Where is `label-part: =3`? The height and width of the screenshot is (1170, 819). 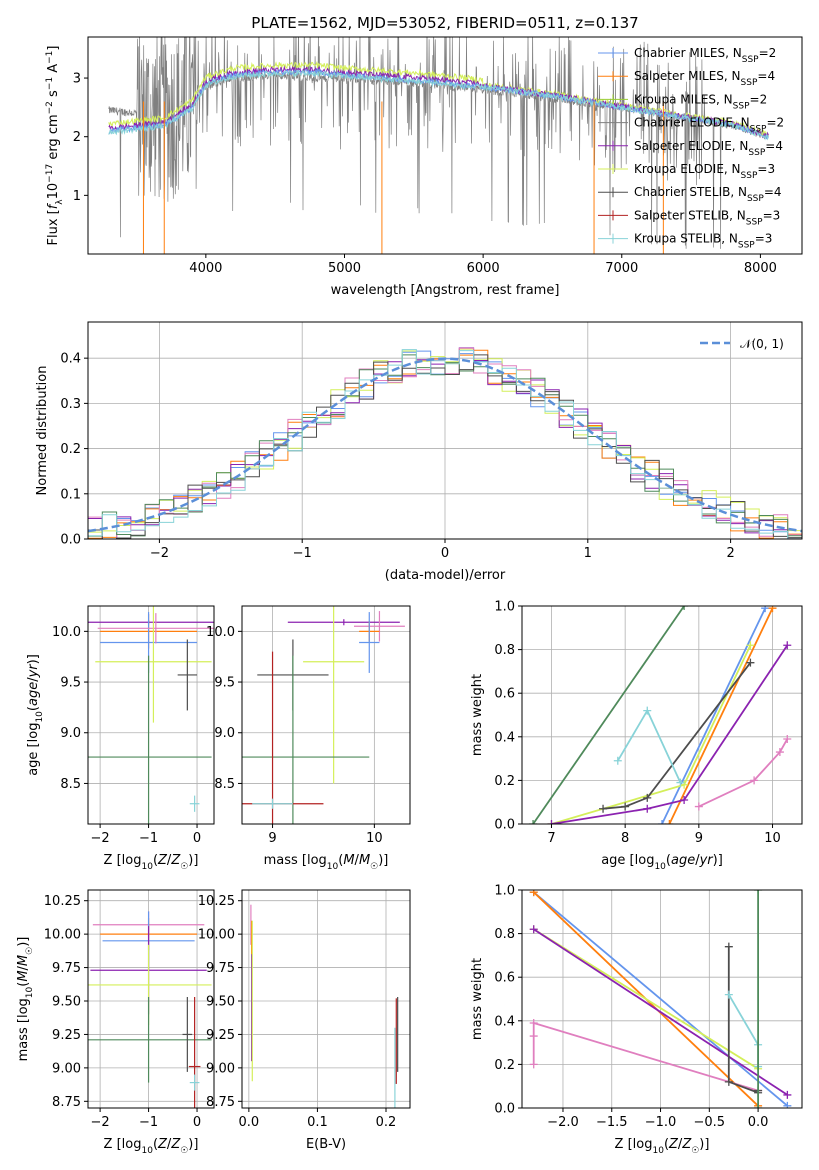 label-part: =3 is located at coordinates (772, 215).